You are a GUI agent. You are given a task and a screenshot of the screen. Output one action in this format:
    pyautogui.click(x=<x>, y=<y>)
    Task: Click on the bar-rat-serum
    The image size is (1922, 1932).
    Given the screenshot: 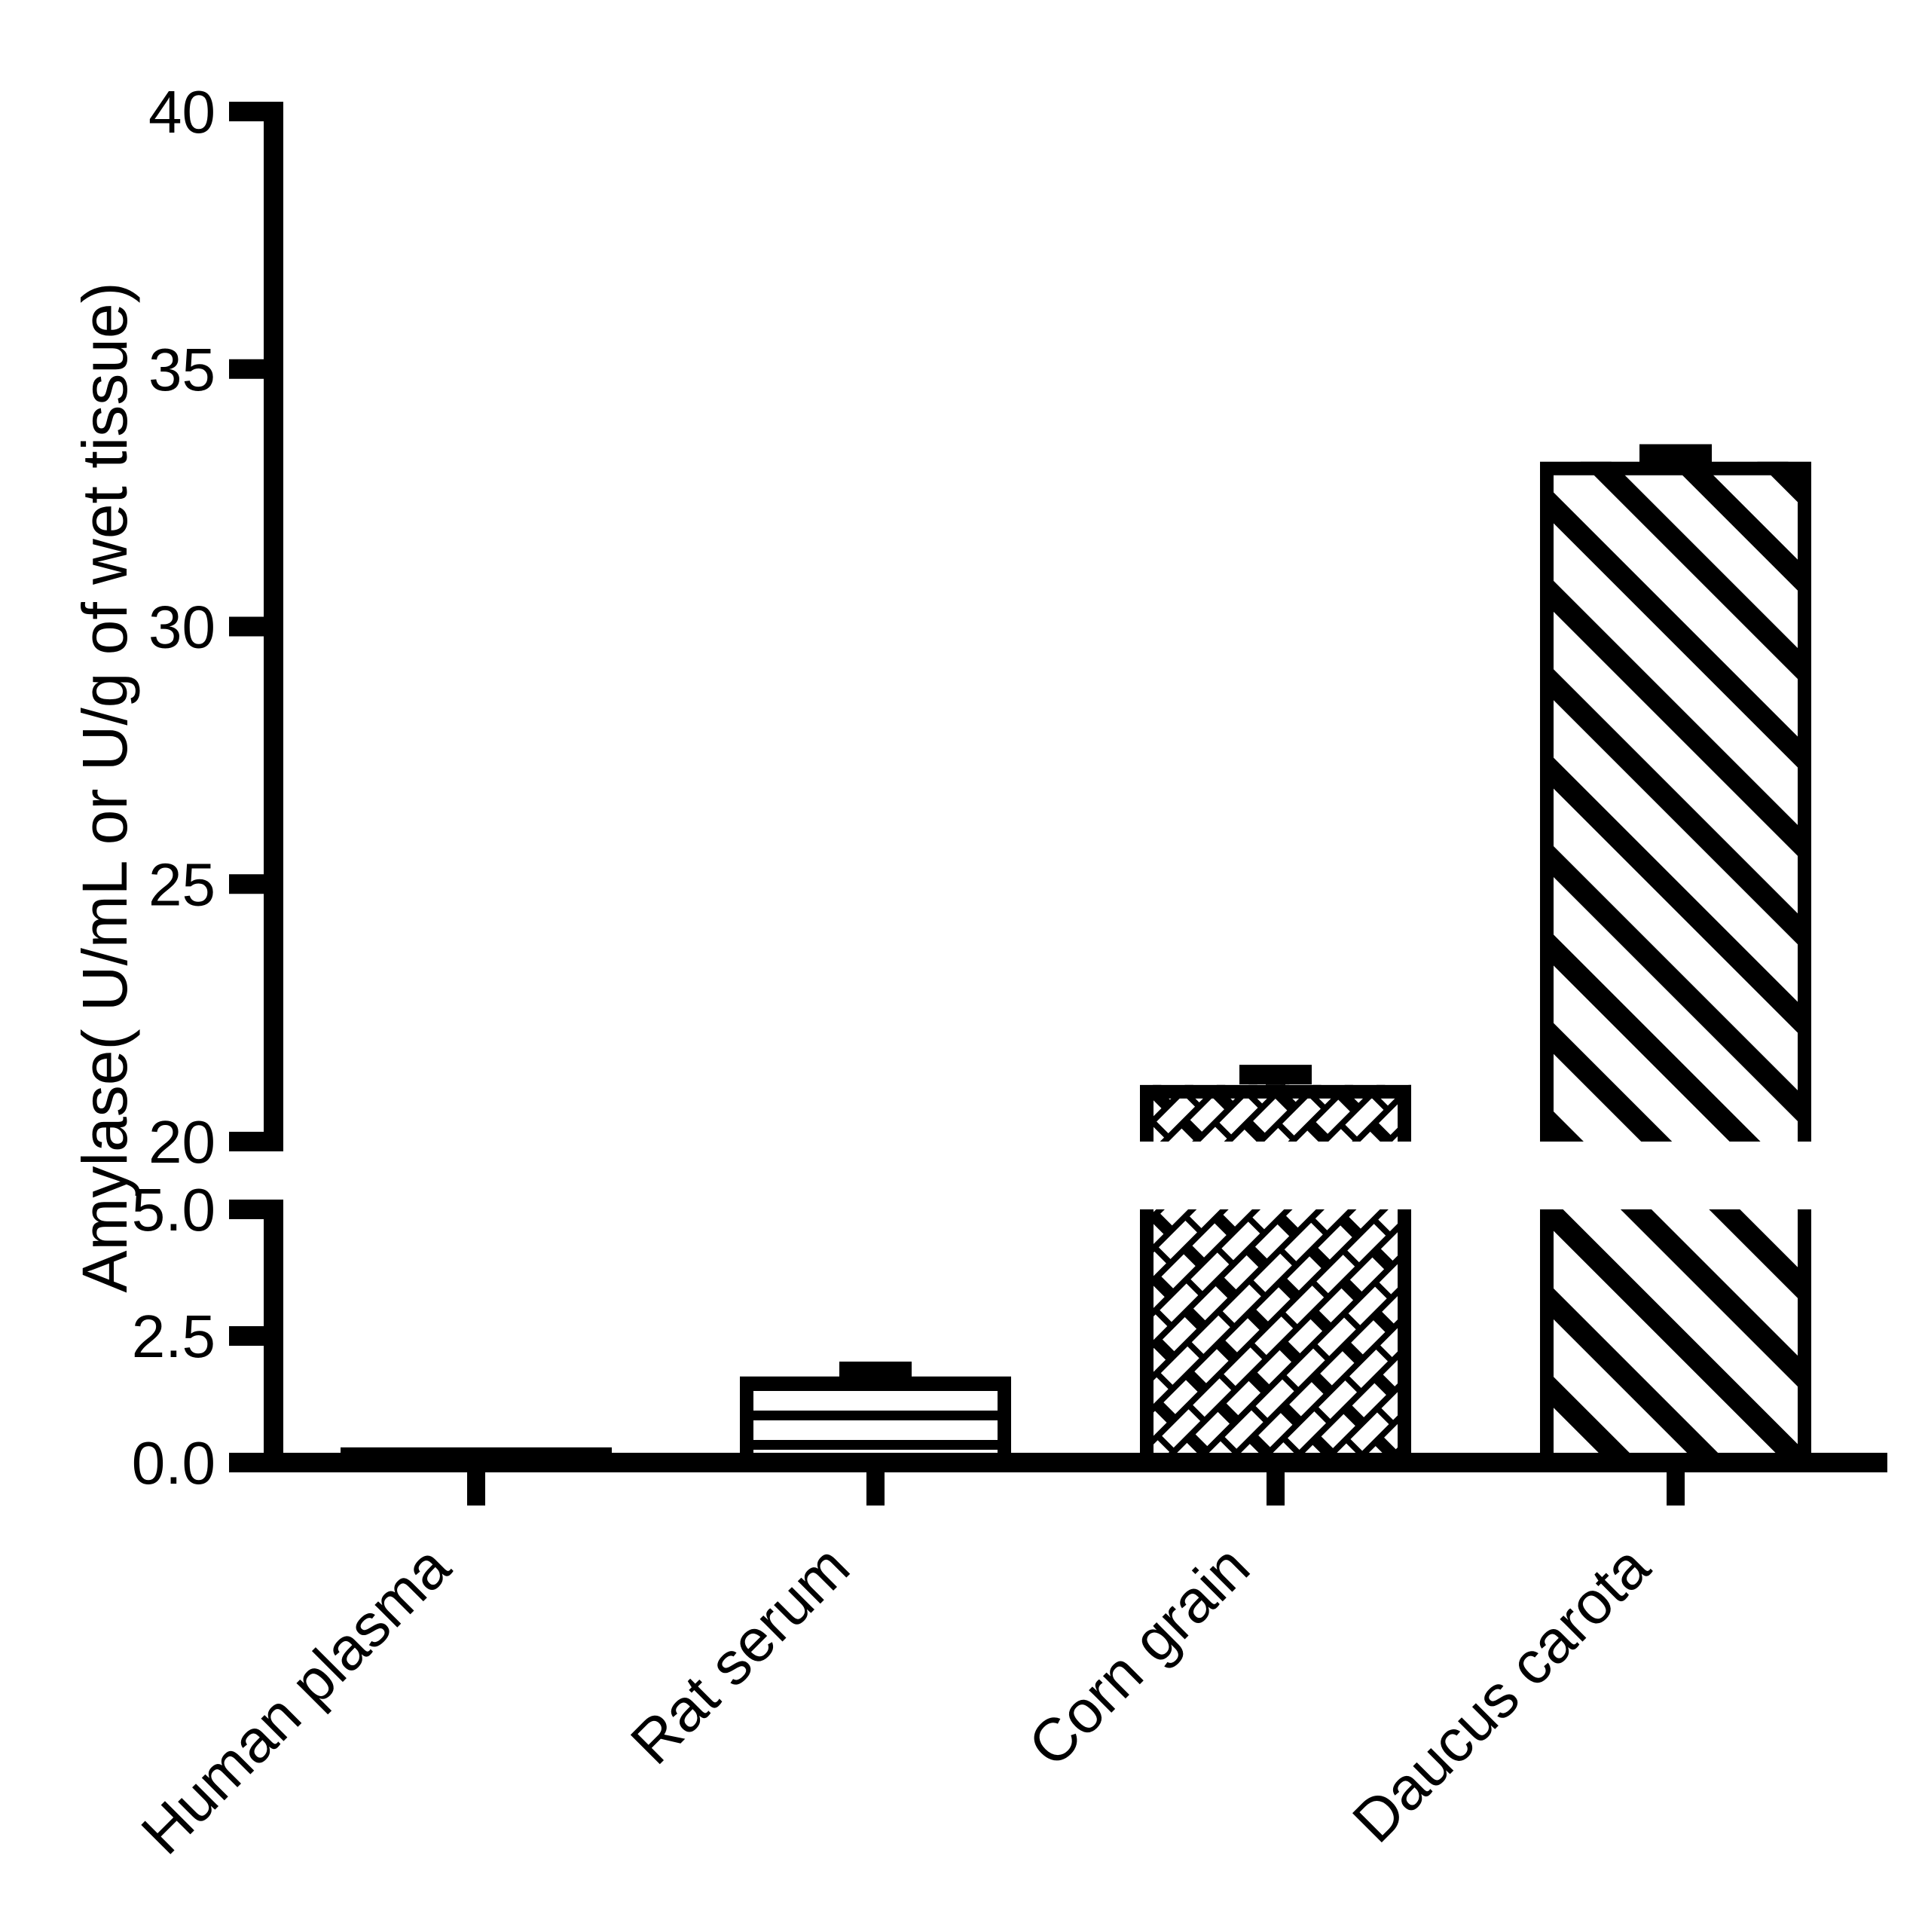 What is the action you would take?
    pyautogui.click(x=875, y=1416)
    